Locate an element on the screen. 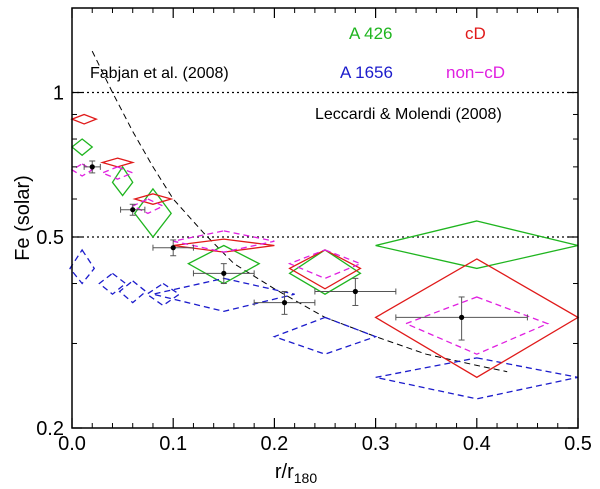 The height and width of the screenshot is (489, 600). legend-noncd: non−cD is located at coordinates (475, 72).